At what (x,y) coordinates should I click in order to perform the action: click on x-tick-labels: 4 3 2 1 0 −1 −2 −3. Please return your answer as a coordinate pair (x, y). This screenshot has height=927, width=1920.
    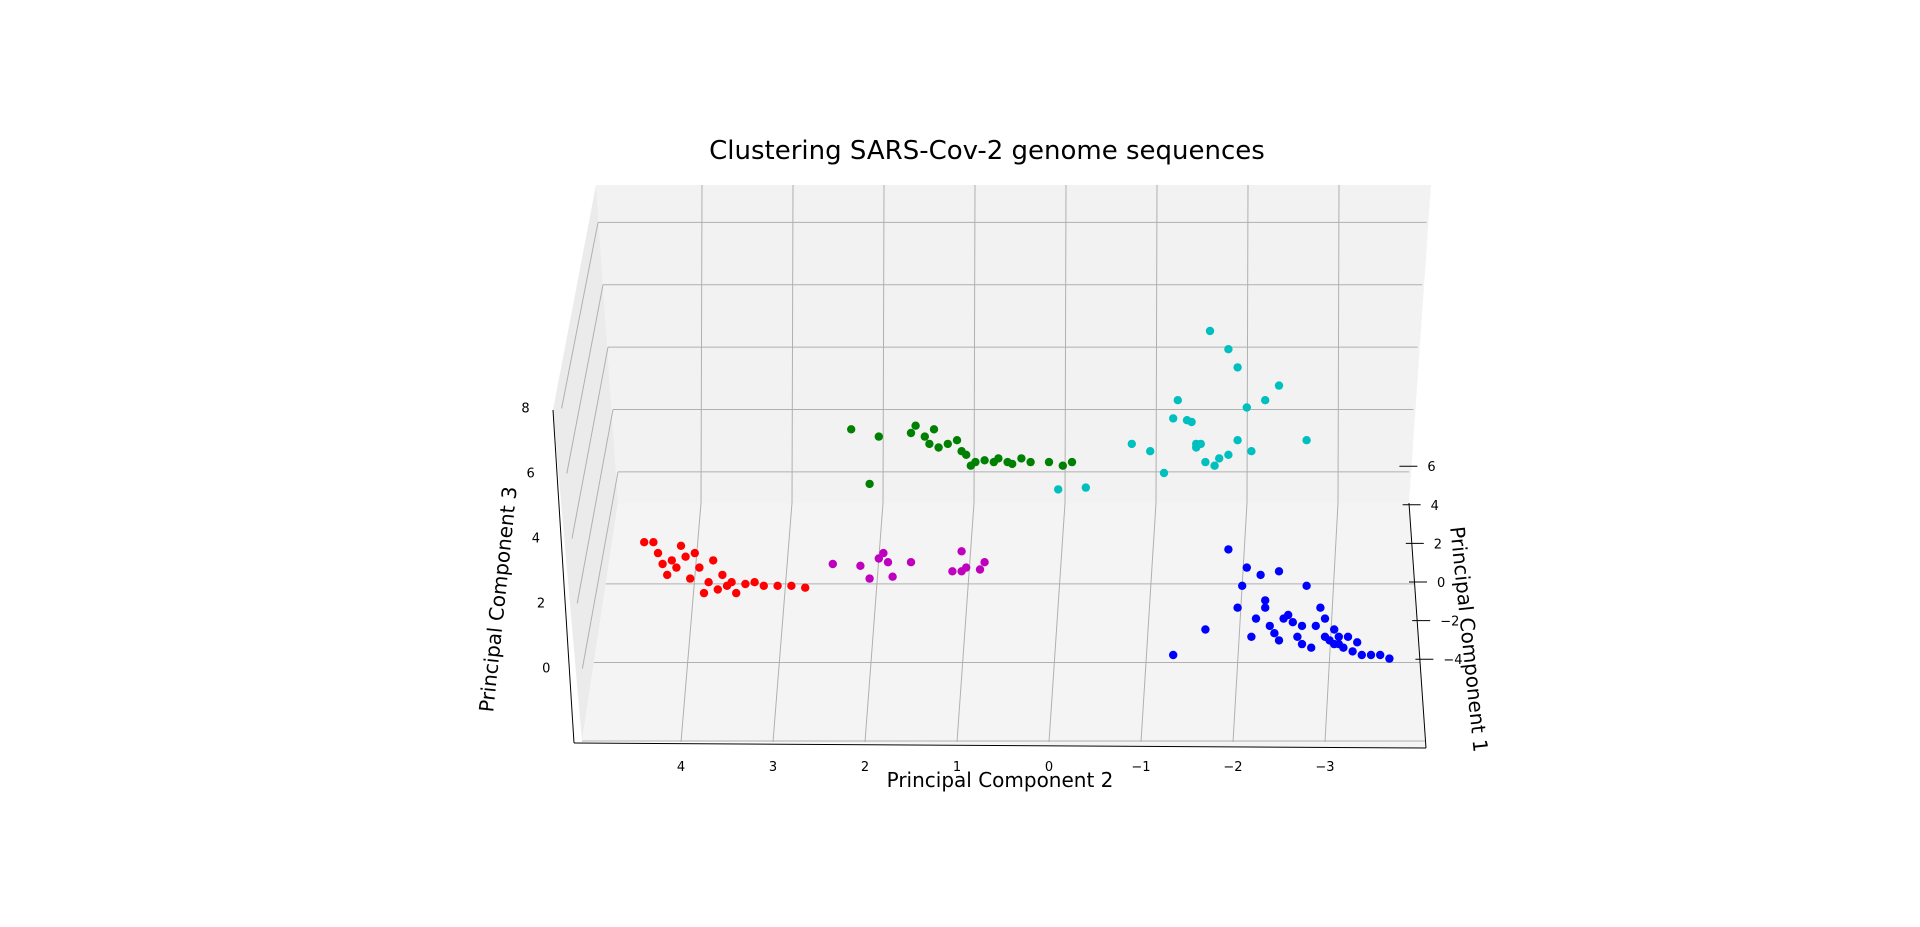
    Looking at the image, I should click on (1006, 767).